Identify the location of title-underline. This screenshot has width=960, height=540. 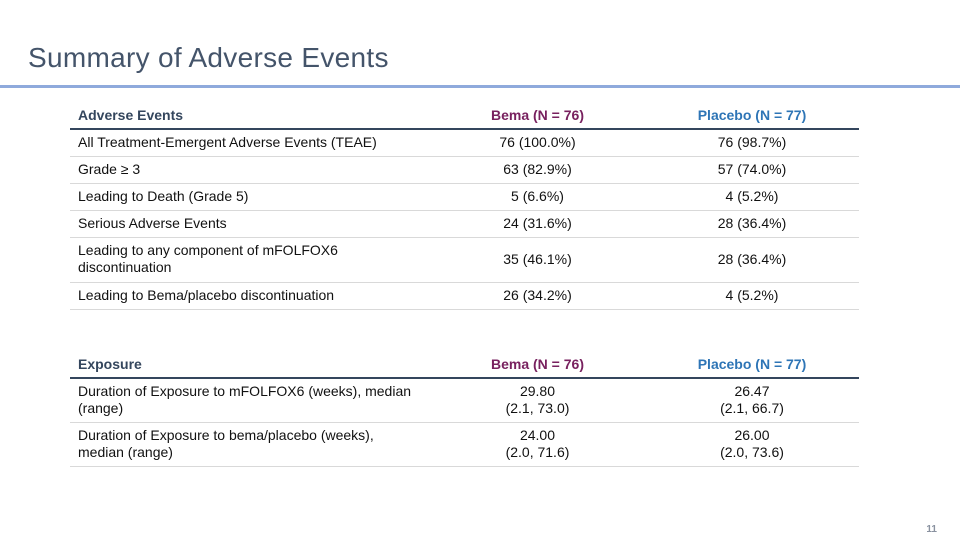
(480, 86).